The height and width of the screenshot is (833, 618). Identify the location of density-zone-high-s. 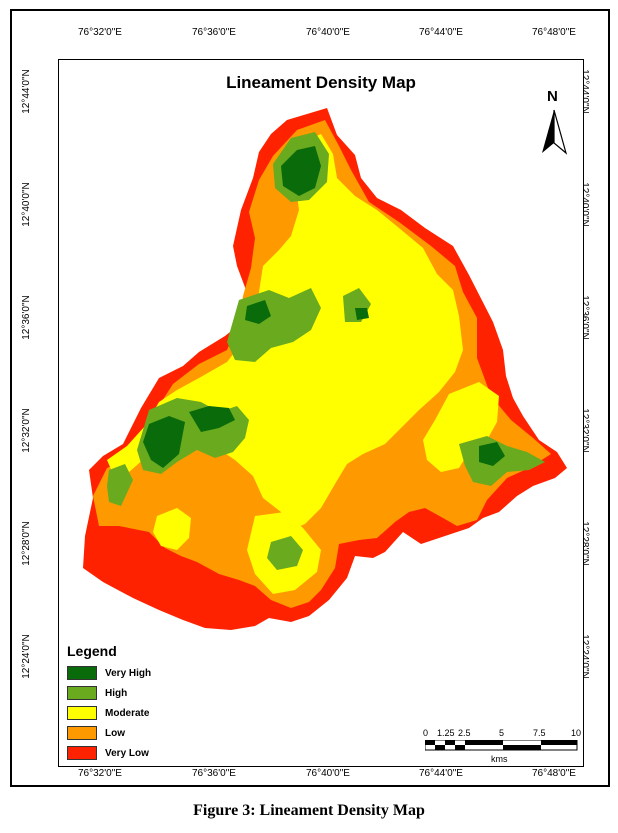
(285, 553).